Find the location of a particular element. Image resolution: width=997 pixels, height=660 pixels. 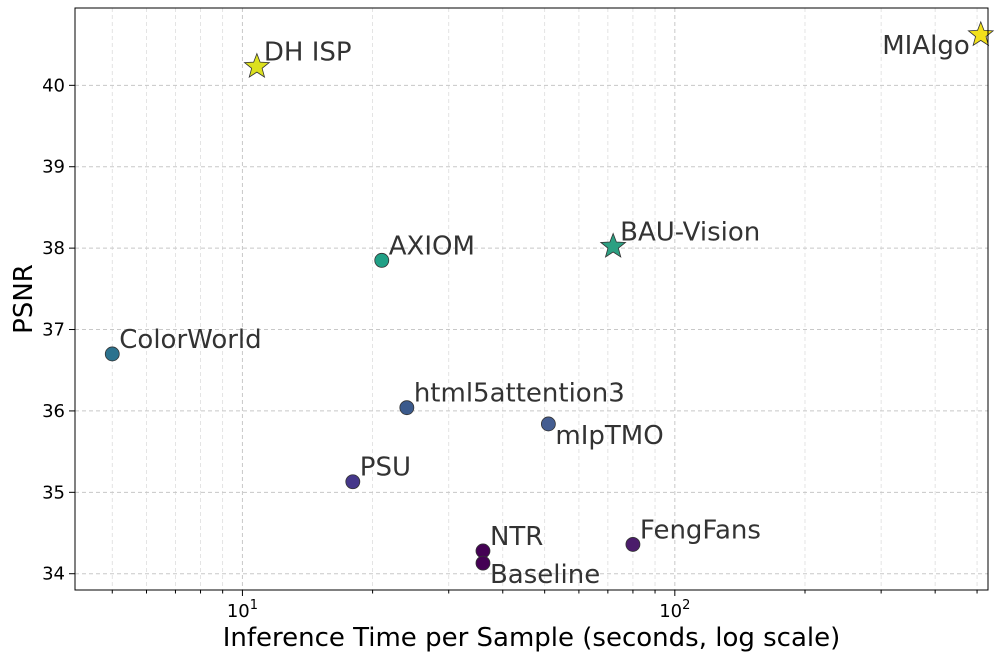

point-dh-isp is located at coordinates (257, 65).